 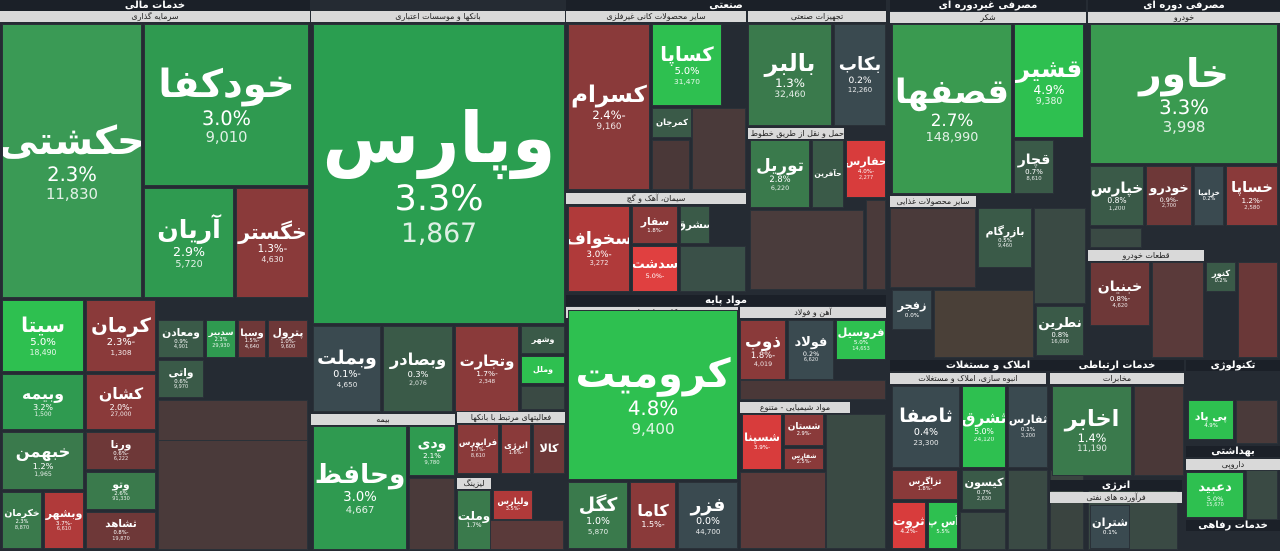 I want to click on sector-header: سرمایه گذاری, so click(x=155, y=16).